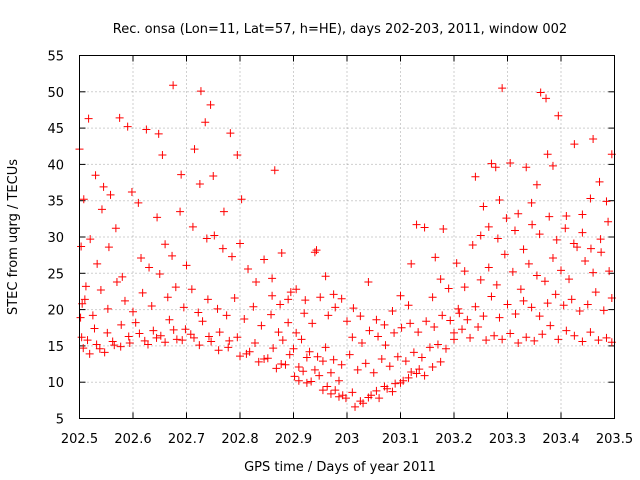 This screenshot has width=640, height=480. What do you see at coordinates (186, 439) in the screenshot?
I see `x-tick-label: 202.7` at bounding box center [186, 439].